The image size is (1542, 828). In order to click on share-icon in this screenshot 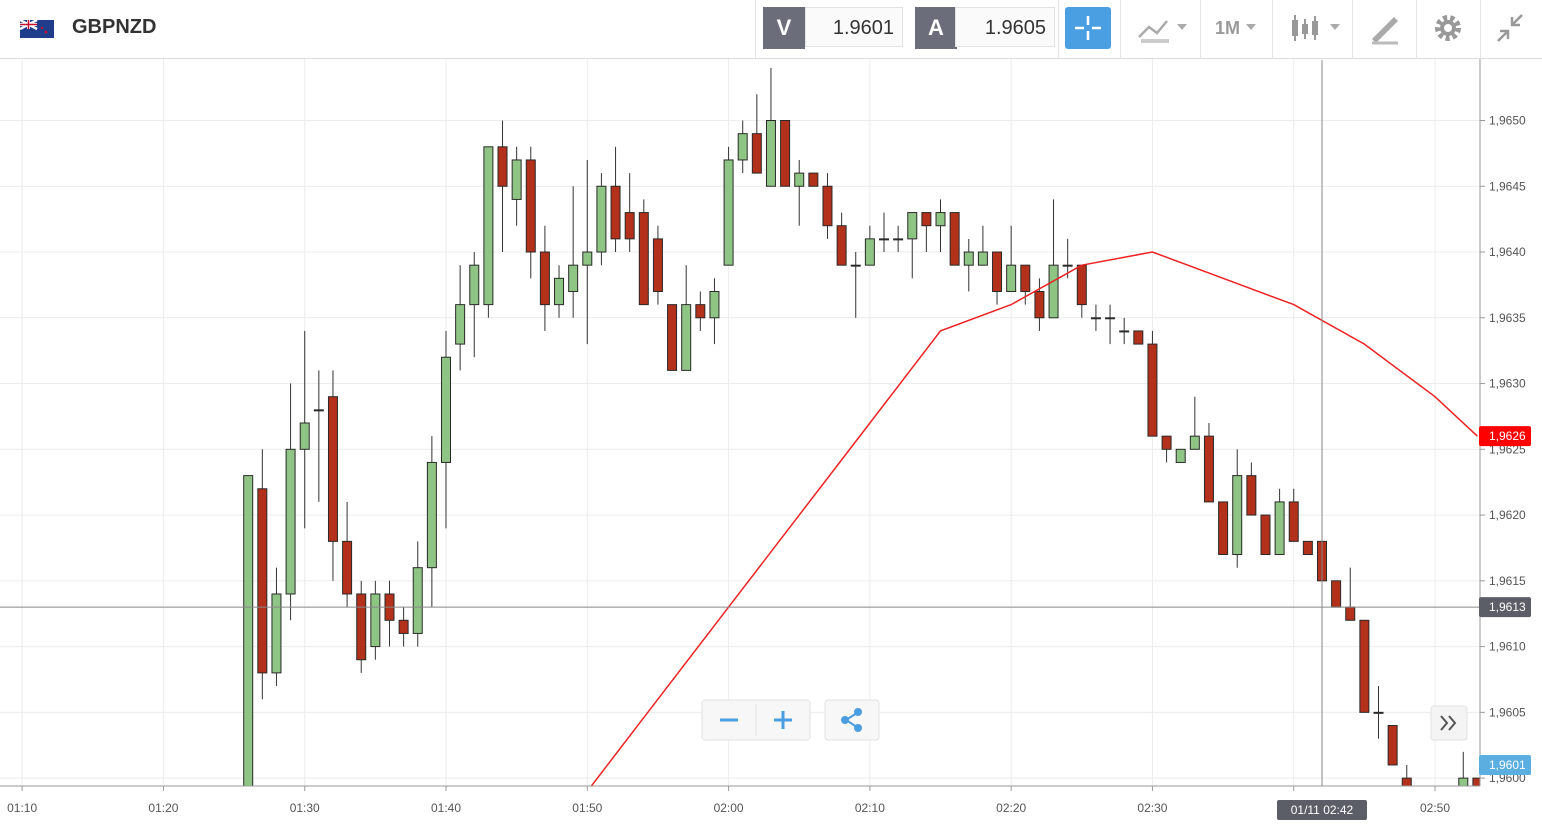, I will do `click(851, 720)`.